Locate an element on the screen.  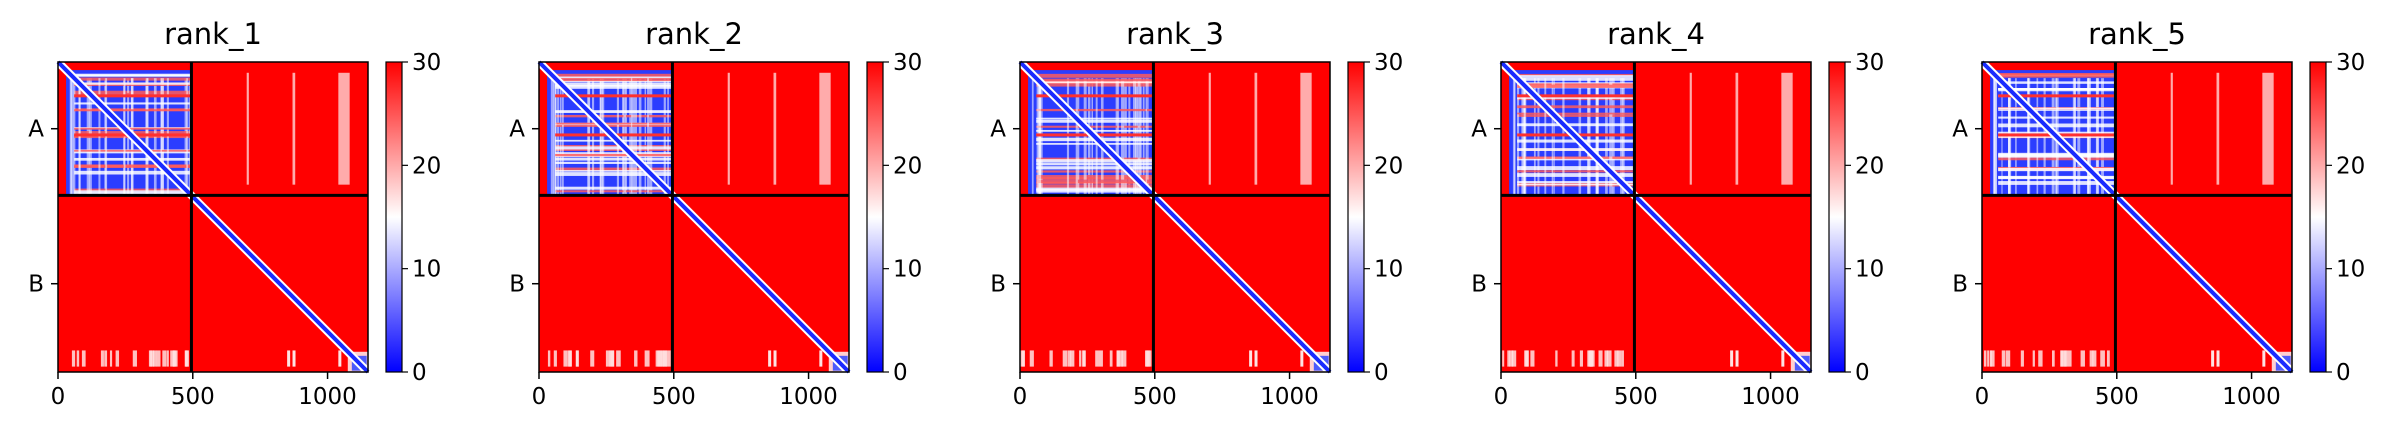
colorbar-frame is located at coordinates (1837, 217).